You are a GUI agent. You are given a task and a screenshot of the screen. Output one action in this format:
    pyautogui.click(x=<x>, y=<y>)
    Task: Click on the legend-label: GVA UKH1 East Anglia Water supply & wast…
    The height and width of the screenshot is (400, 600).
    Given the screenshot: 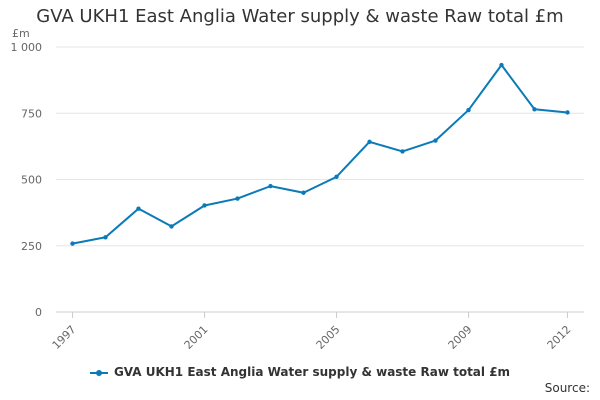 What is the action you would take?
    pyautogui.click(x=312, y=372)
    